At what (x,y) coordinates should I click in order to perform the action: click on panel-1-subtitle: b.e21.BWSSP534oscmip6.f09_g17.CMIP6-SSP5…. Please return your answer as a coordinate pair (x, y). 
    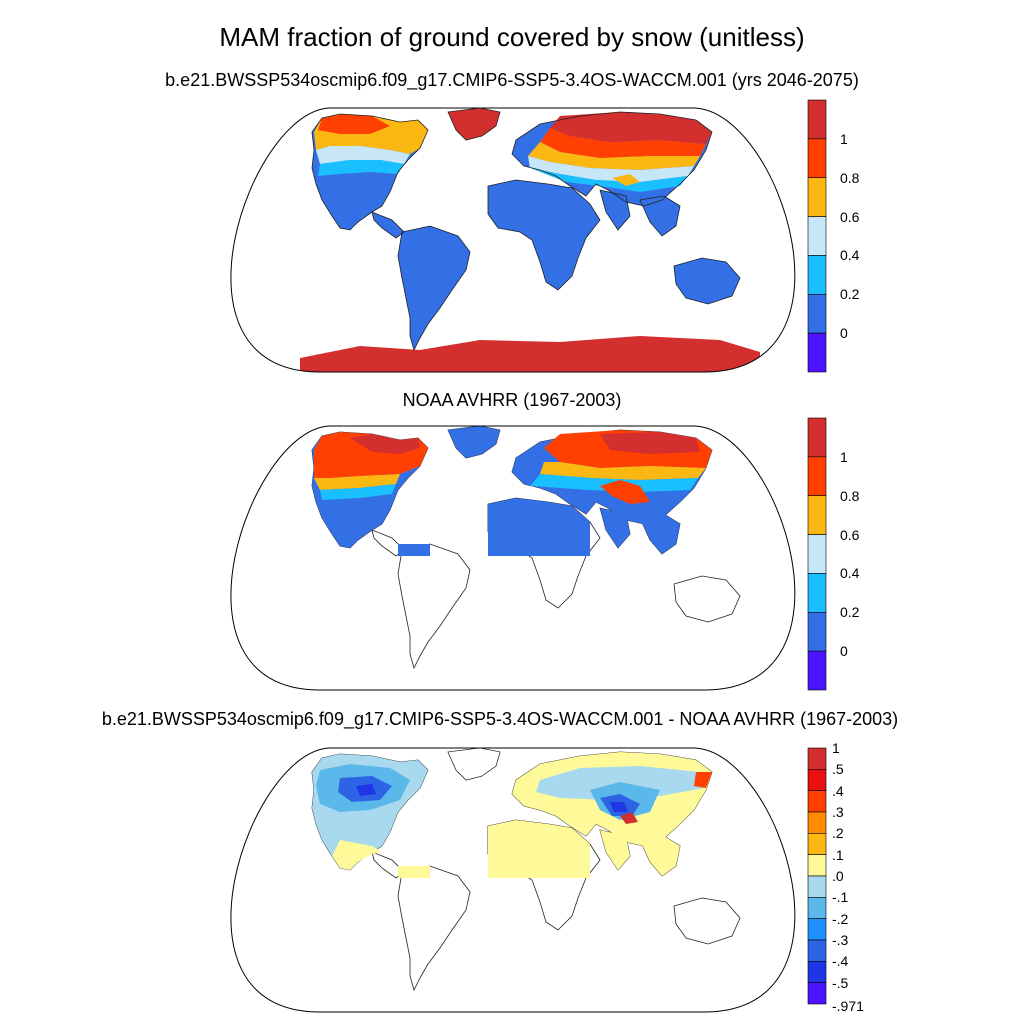
    Looking at the image, I should click on (512, 80).